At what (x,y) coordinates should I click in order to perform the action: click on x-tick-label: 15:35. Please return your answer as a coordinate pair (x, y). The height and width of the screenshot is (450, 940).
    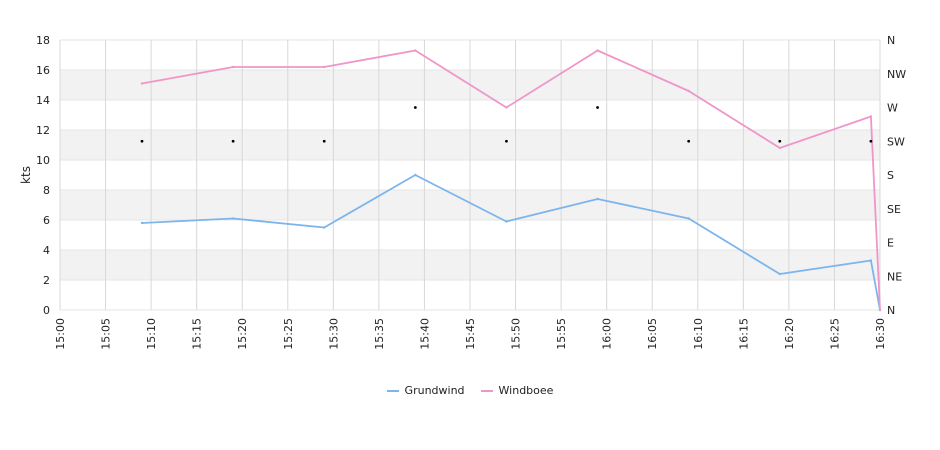
    Looking at the image, I should click on (379, 334).